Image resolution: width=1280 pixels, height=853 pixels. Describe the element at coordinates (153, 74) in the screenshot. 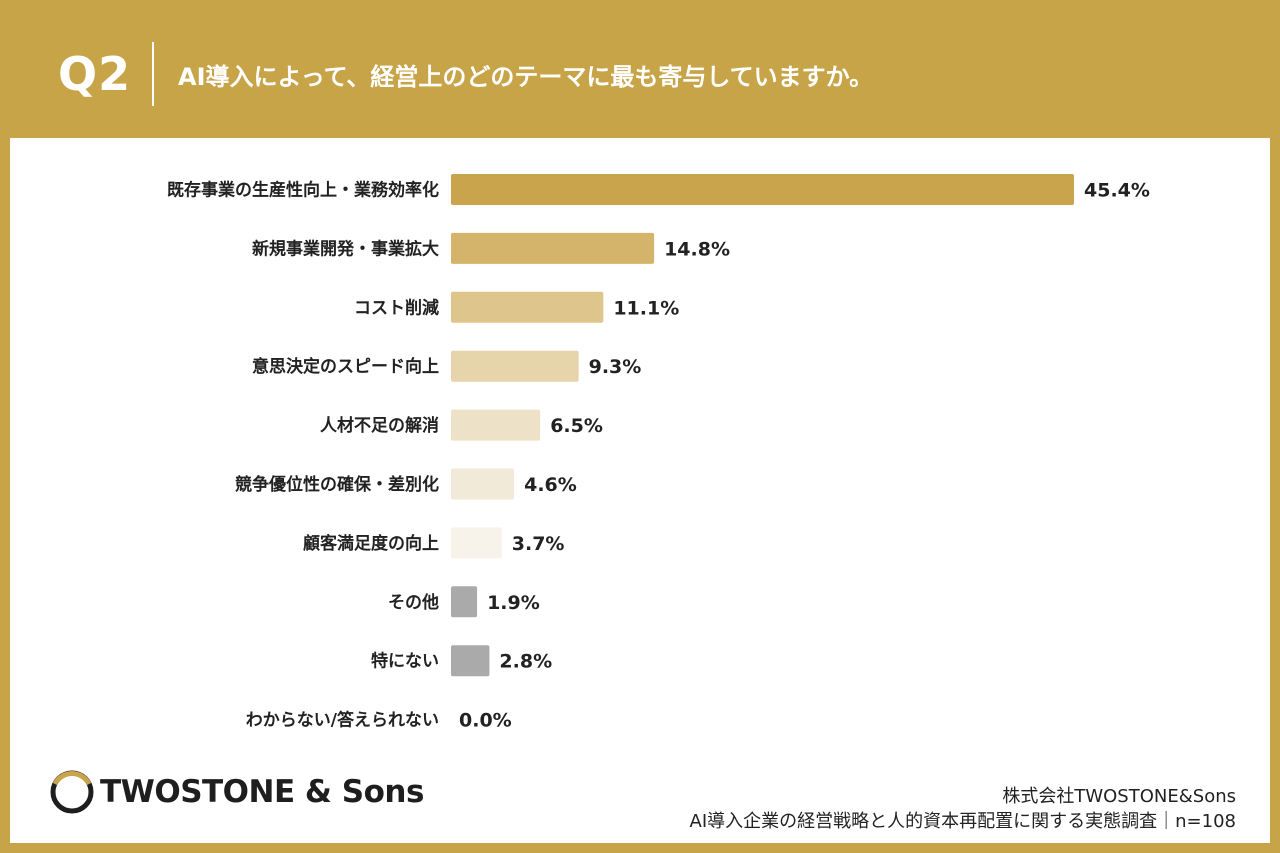

I see `header-divider` at that location.